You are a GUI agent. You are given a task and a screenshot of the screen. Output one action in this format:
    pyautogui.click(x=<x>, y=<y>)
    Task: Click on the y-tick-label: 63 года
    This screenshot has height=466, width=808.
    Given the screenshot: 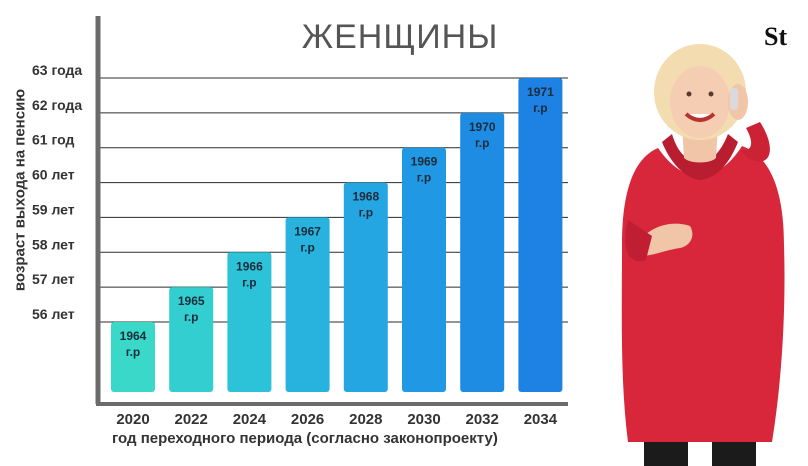 What is the action you would take?
    pyautogui.click(x=57, y=70)
    